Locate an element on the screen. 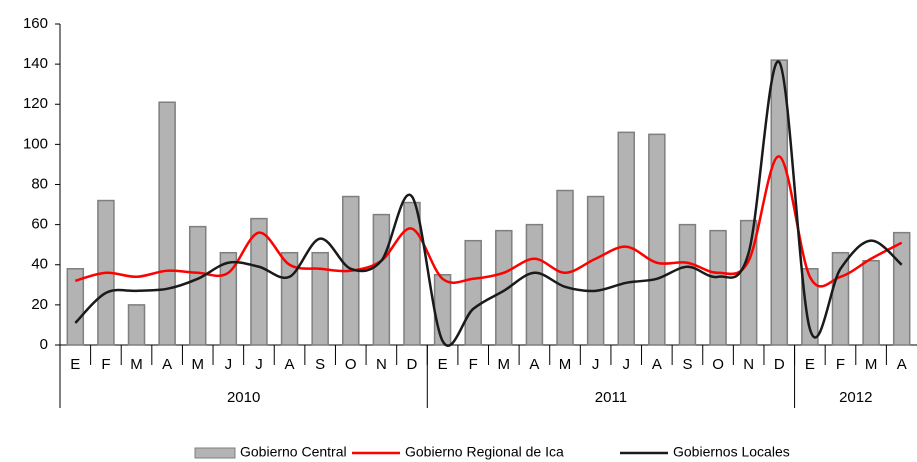 The height and width of the screenshot is (462, 917). group-label: 2010 is located at coordinates (243, 397).